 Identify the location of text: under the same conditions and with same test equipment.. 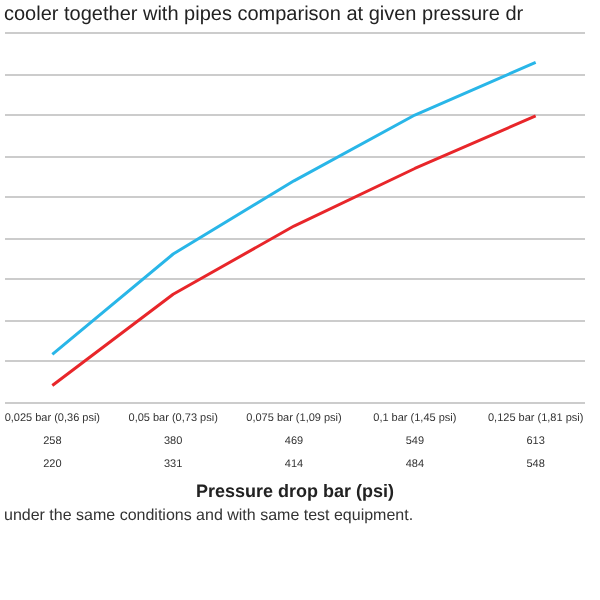
(209, 515).